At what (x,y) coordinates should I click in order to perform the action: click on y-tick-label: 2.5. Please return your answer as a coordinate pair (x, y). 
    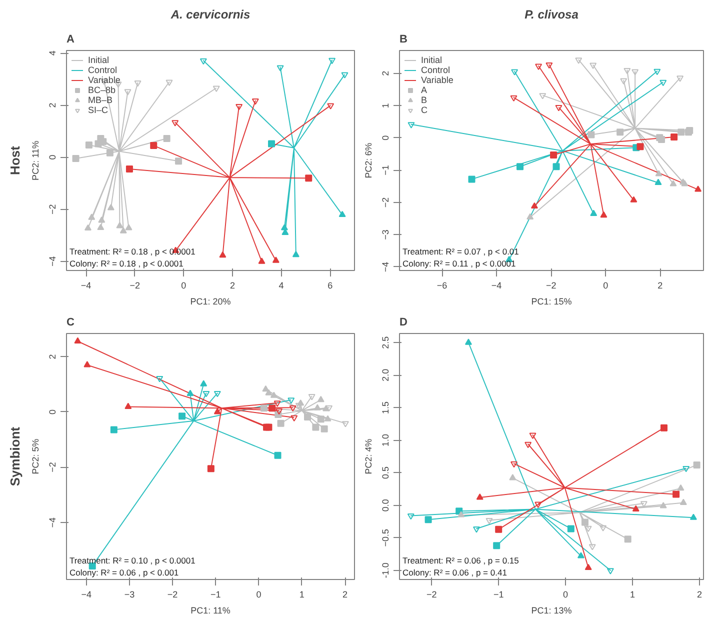
    Looking at the image, I should click on (385, 342).